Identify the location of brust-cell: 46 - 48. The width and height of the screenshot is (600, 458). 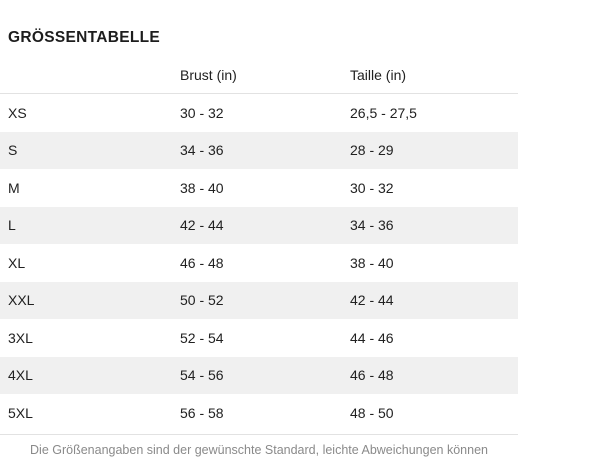
(202, 262).